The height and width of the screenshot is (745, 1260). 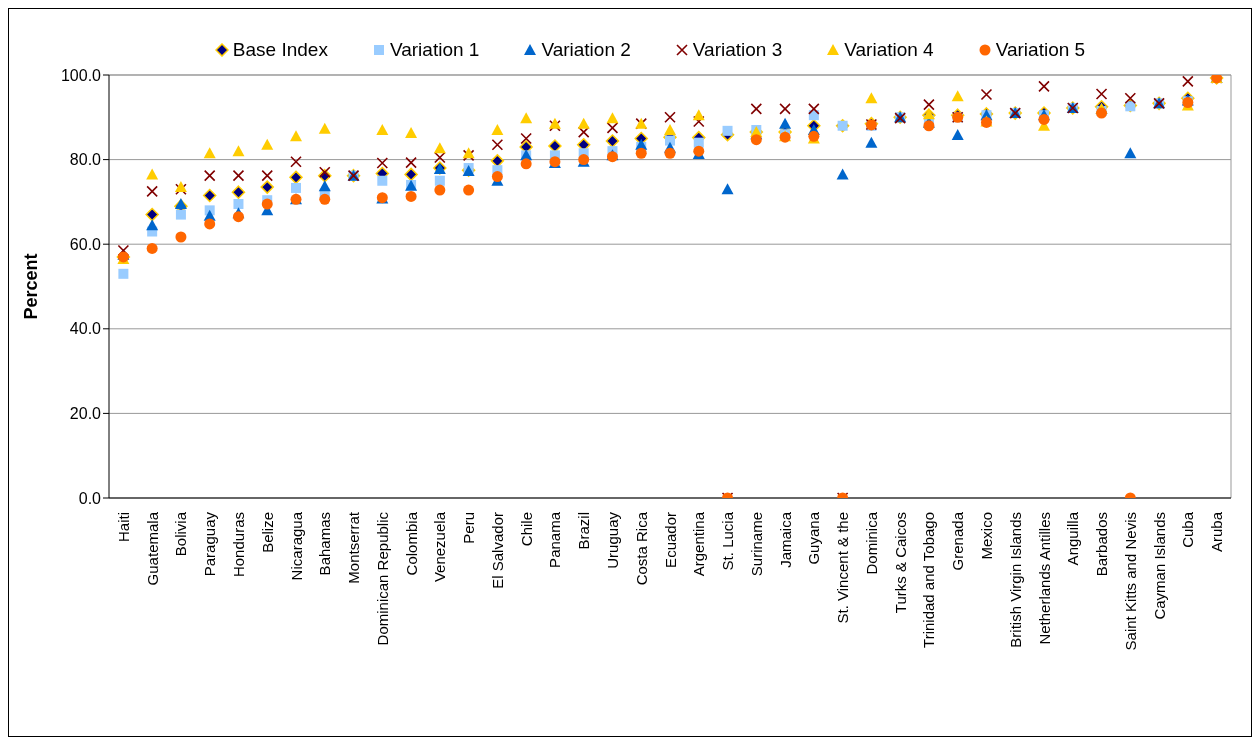 I want to click on x-tick-label: Jamaica, so click(x=785, y=539).